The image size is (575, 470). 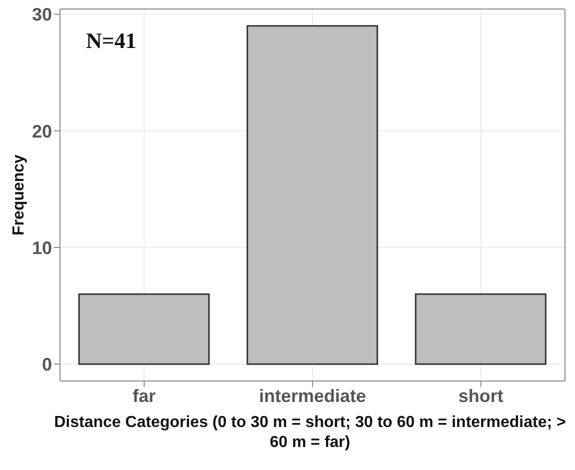 I want to click on y-tick-label: 10, so click(x=42, y=248).